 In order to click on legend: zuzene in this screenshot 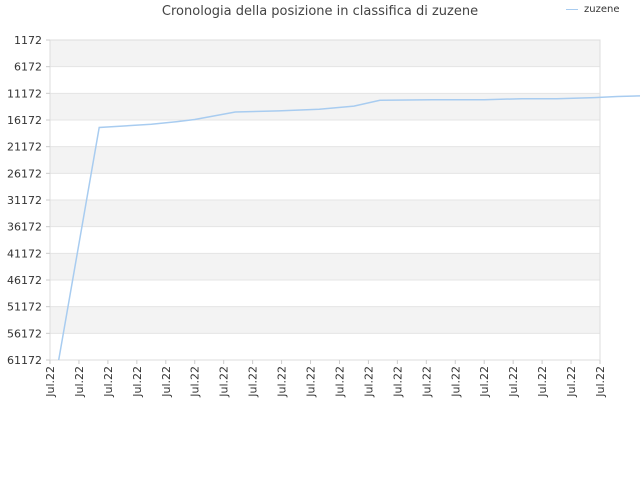, I will do `click(592, 9)`.